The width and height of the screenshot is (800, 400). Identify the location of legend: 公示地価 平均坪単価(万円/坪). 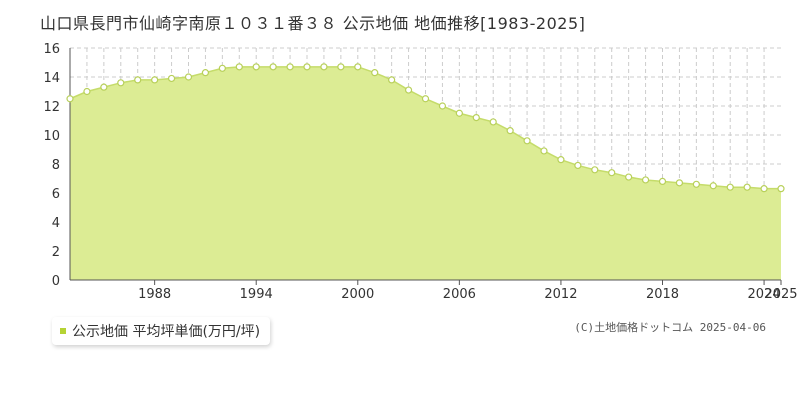
(161, 331).